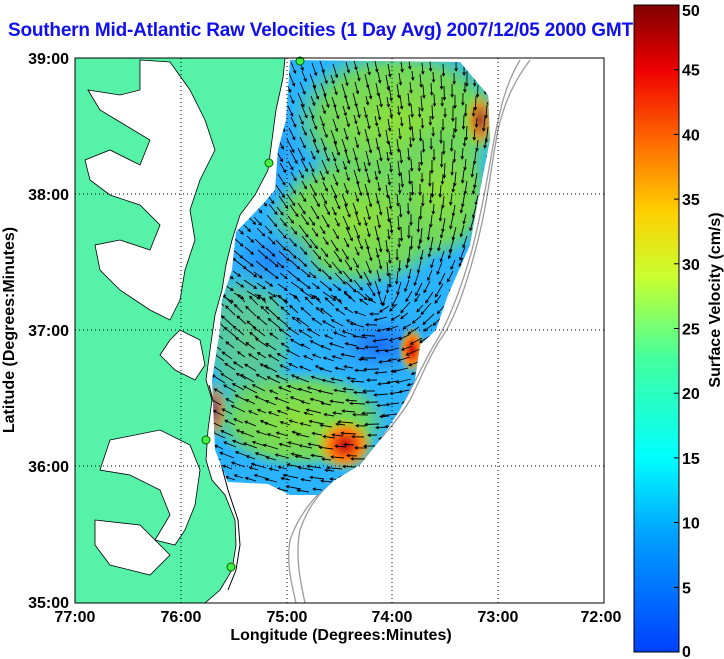 Image resolution: width=724 pixels, height=659 pixels. What do you see at coordinates (181, 617) in the screenshot?
I see `x-tick-label: 76:00` at bounding box center [181, 617].